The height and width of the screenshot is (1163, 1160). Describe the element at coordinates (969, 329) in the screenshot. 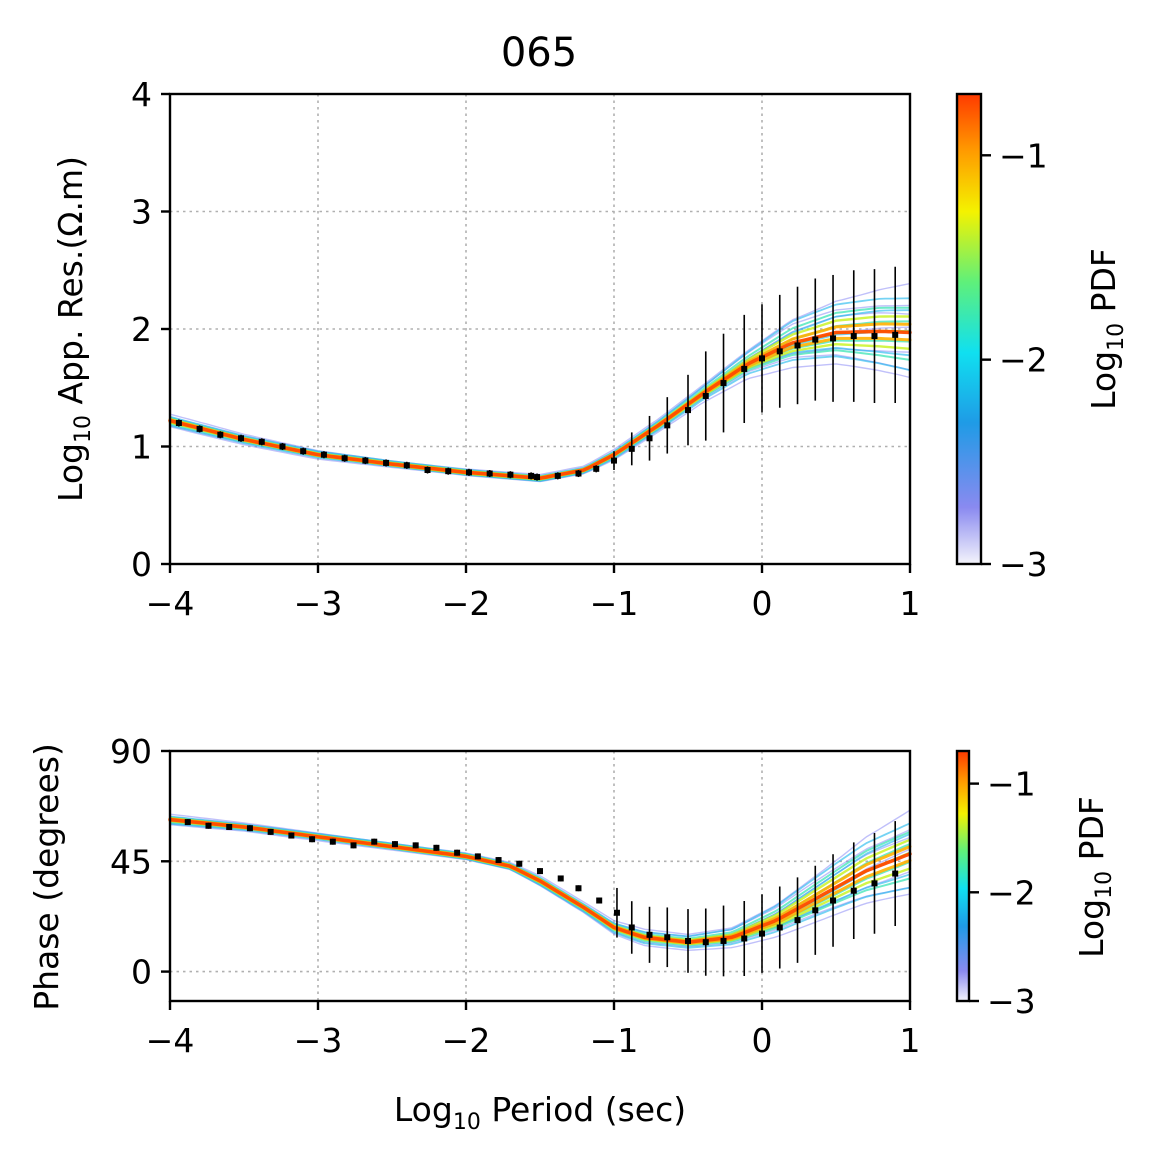

I see `resistivity-colorbar` at that location.